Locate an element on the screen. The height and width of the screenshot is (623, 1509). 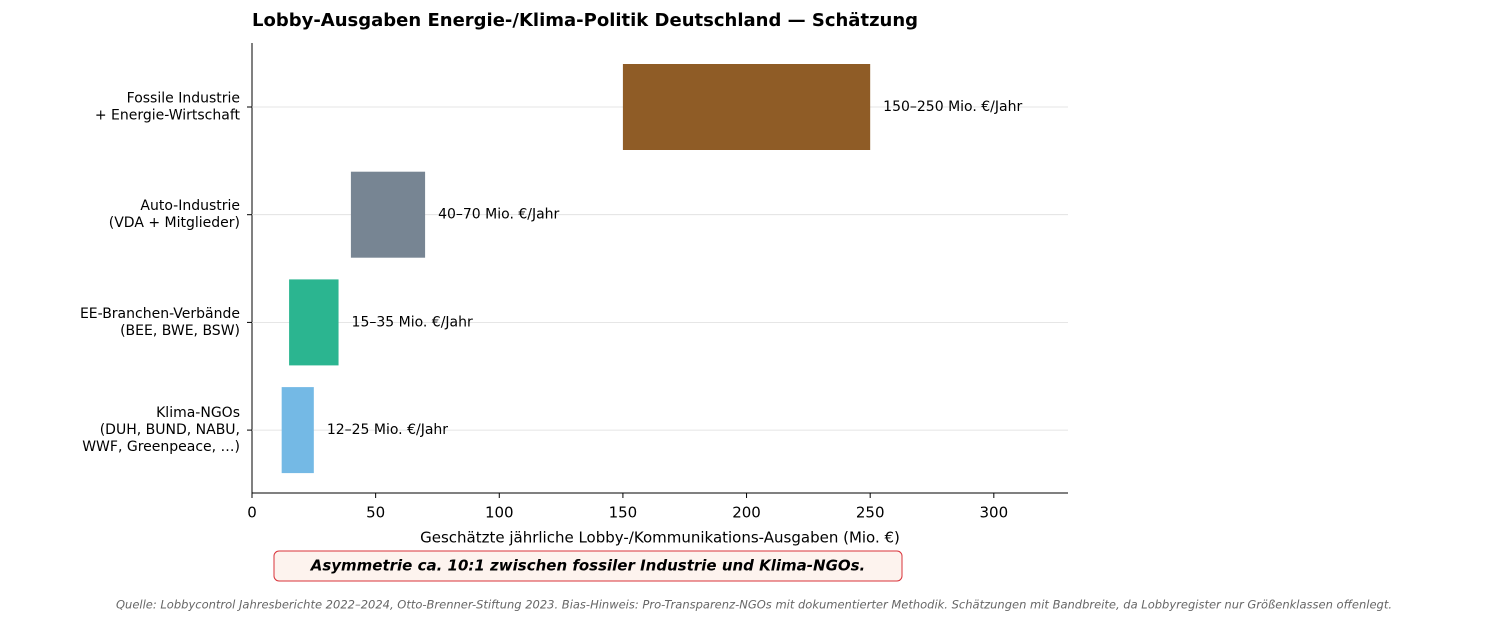
x-tick-label: 150 is located at coordinates (623, 513).